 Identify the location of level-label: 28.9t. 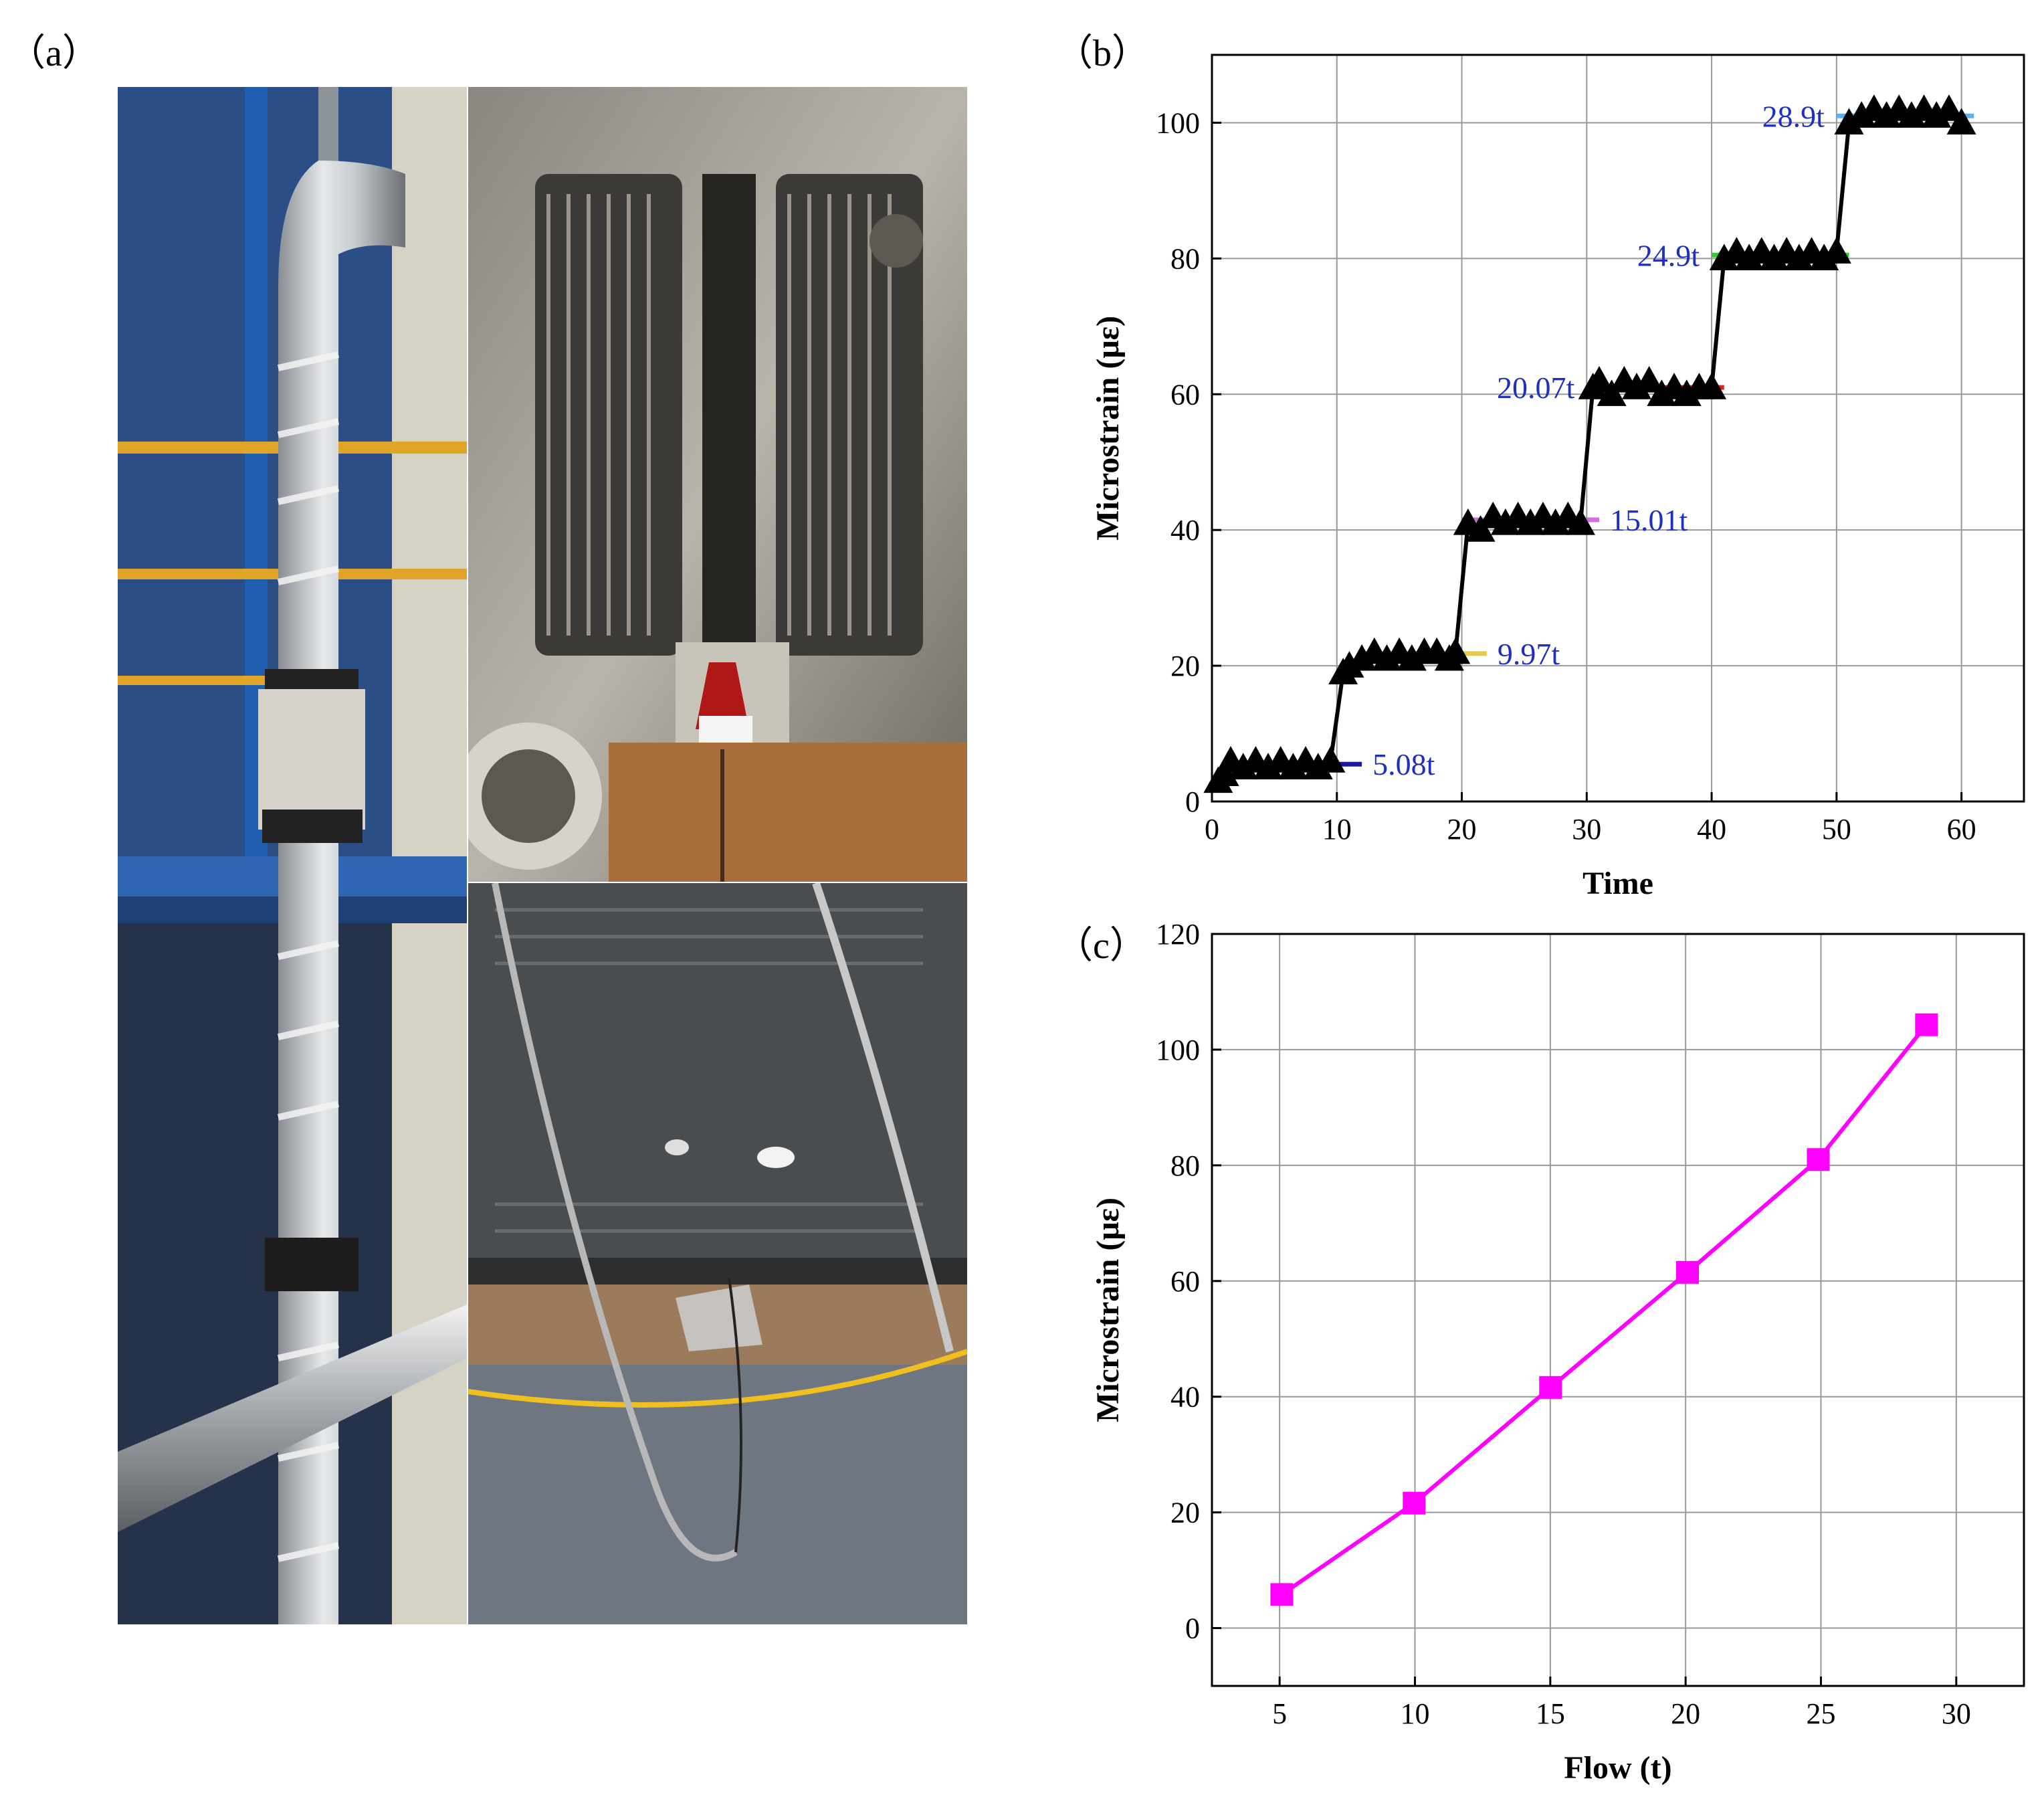
(1793, 116).